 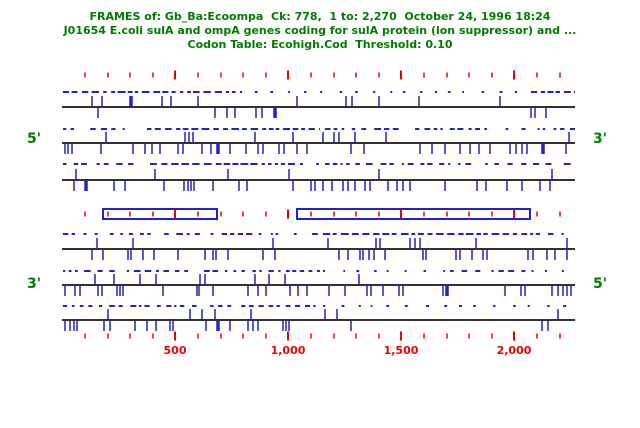 What do you see at coordinates (318, 177) in the screenshot?
I see `frame-f3` at bounding box center [318, 177].